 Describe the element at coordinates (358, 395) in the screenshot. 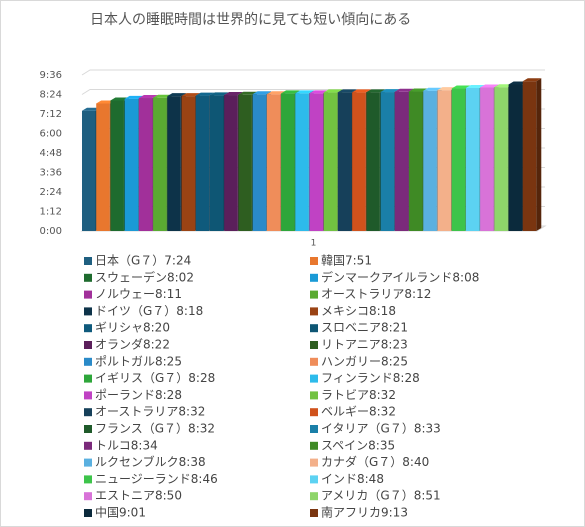

I see `legend-label: ラトビア8:32` at that location.